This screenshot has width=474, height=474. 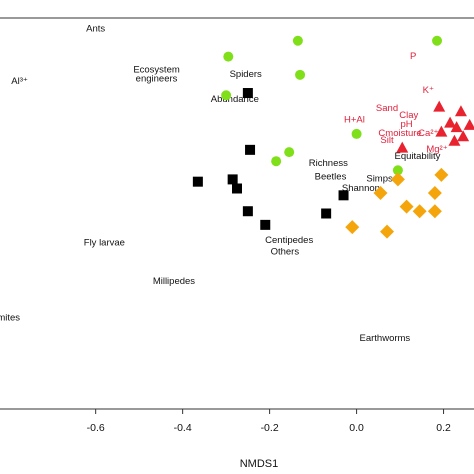 I want to click on annotation-label: Centipedes, so click(x=289, y=240).